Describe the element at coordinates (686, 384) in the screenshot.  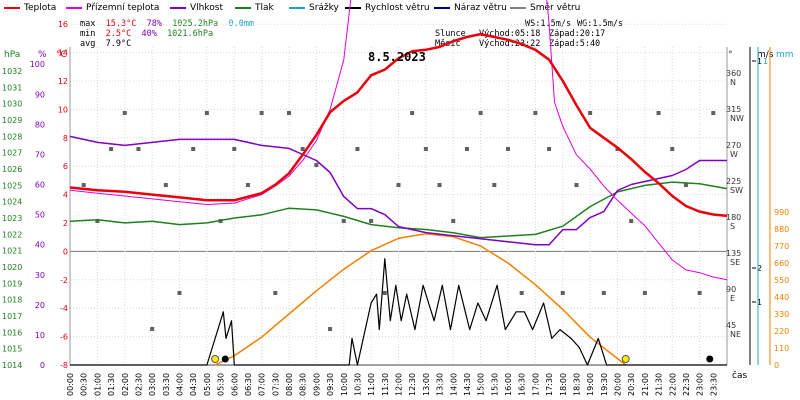
I see `time-tick-label: 22:30` at that location.